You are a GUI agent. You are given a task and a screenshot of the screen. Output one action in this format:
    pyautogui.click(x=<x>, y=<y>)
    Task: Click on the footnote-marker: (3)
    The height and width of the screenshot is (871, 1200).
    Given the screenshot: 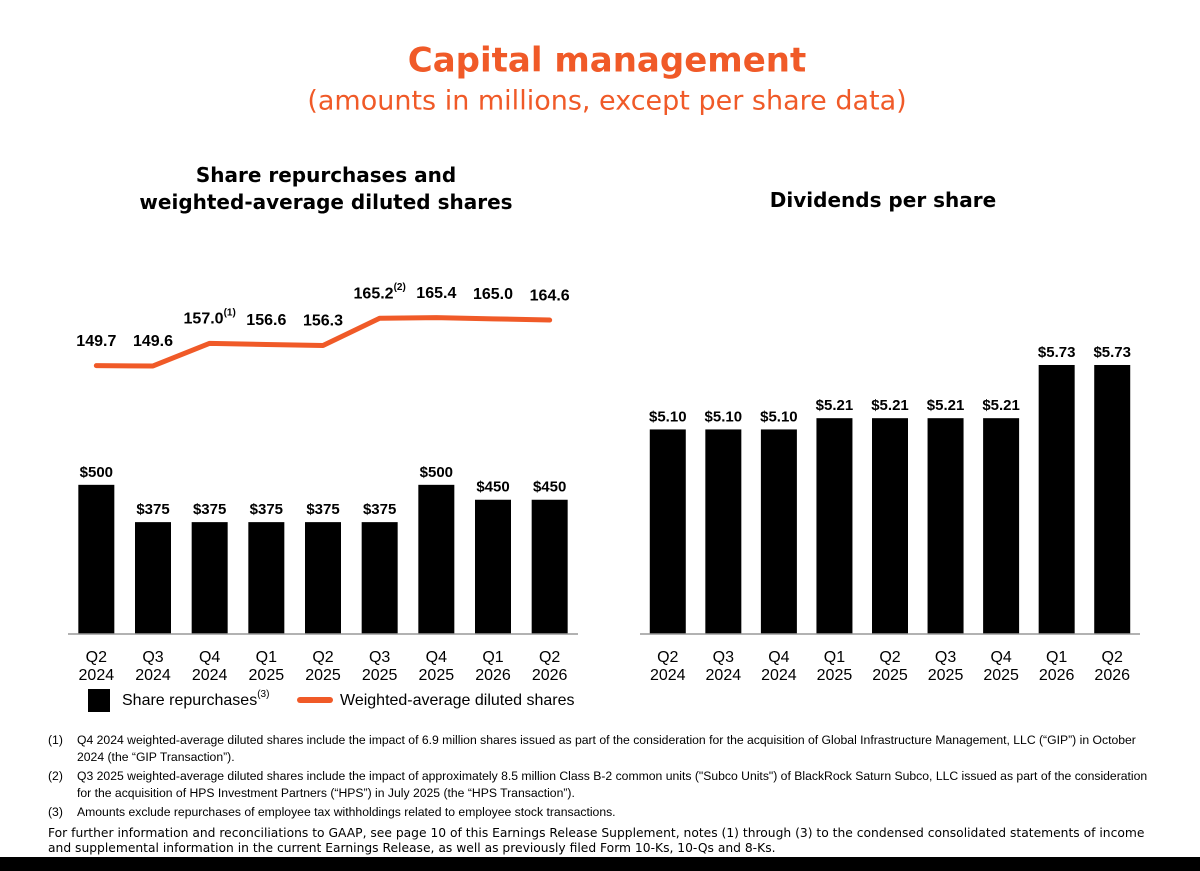 What is the action you would take?
    pyautogui.click(x=55, y=812)
    